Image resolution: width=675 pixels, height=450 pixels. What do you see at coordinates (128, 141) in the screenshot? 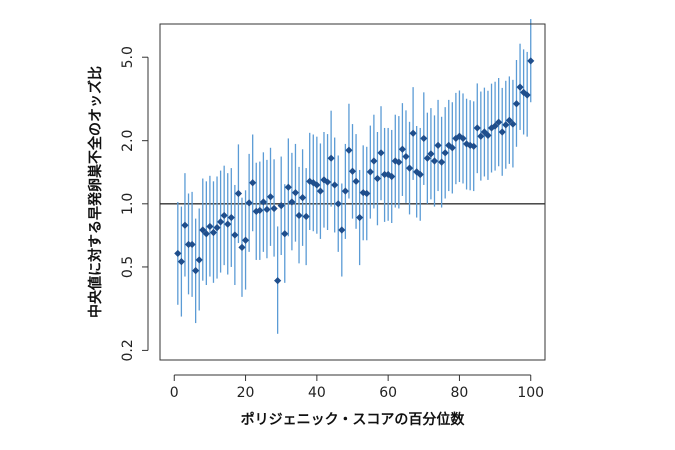
I see `y-tick-label: 2.0` at bounding box center [128, 141].